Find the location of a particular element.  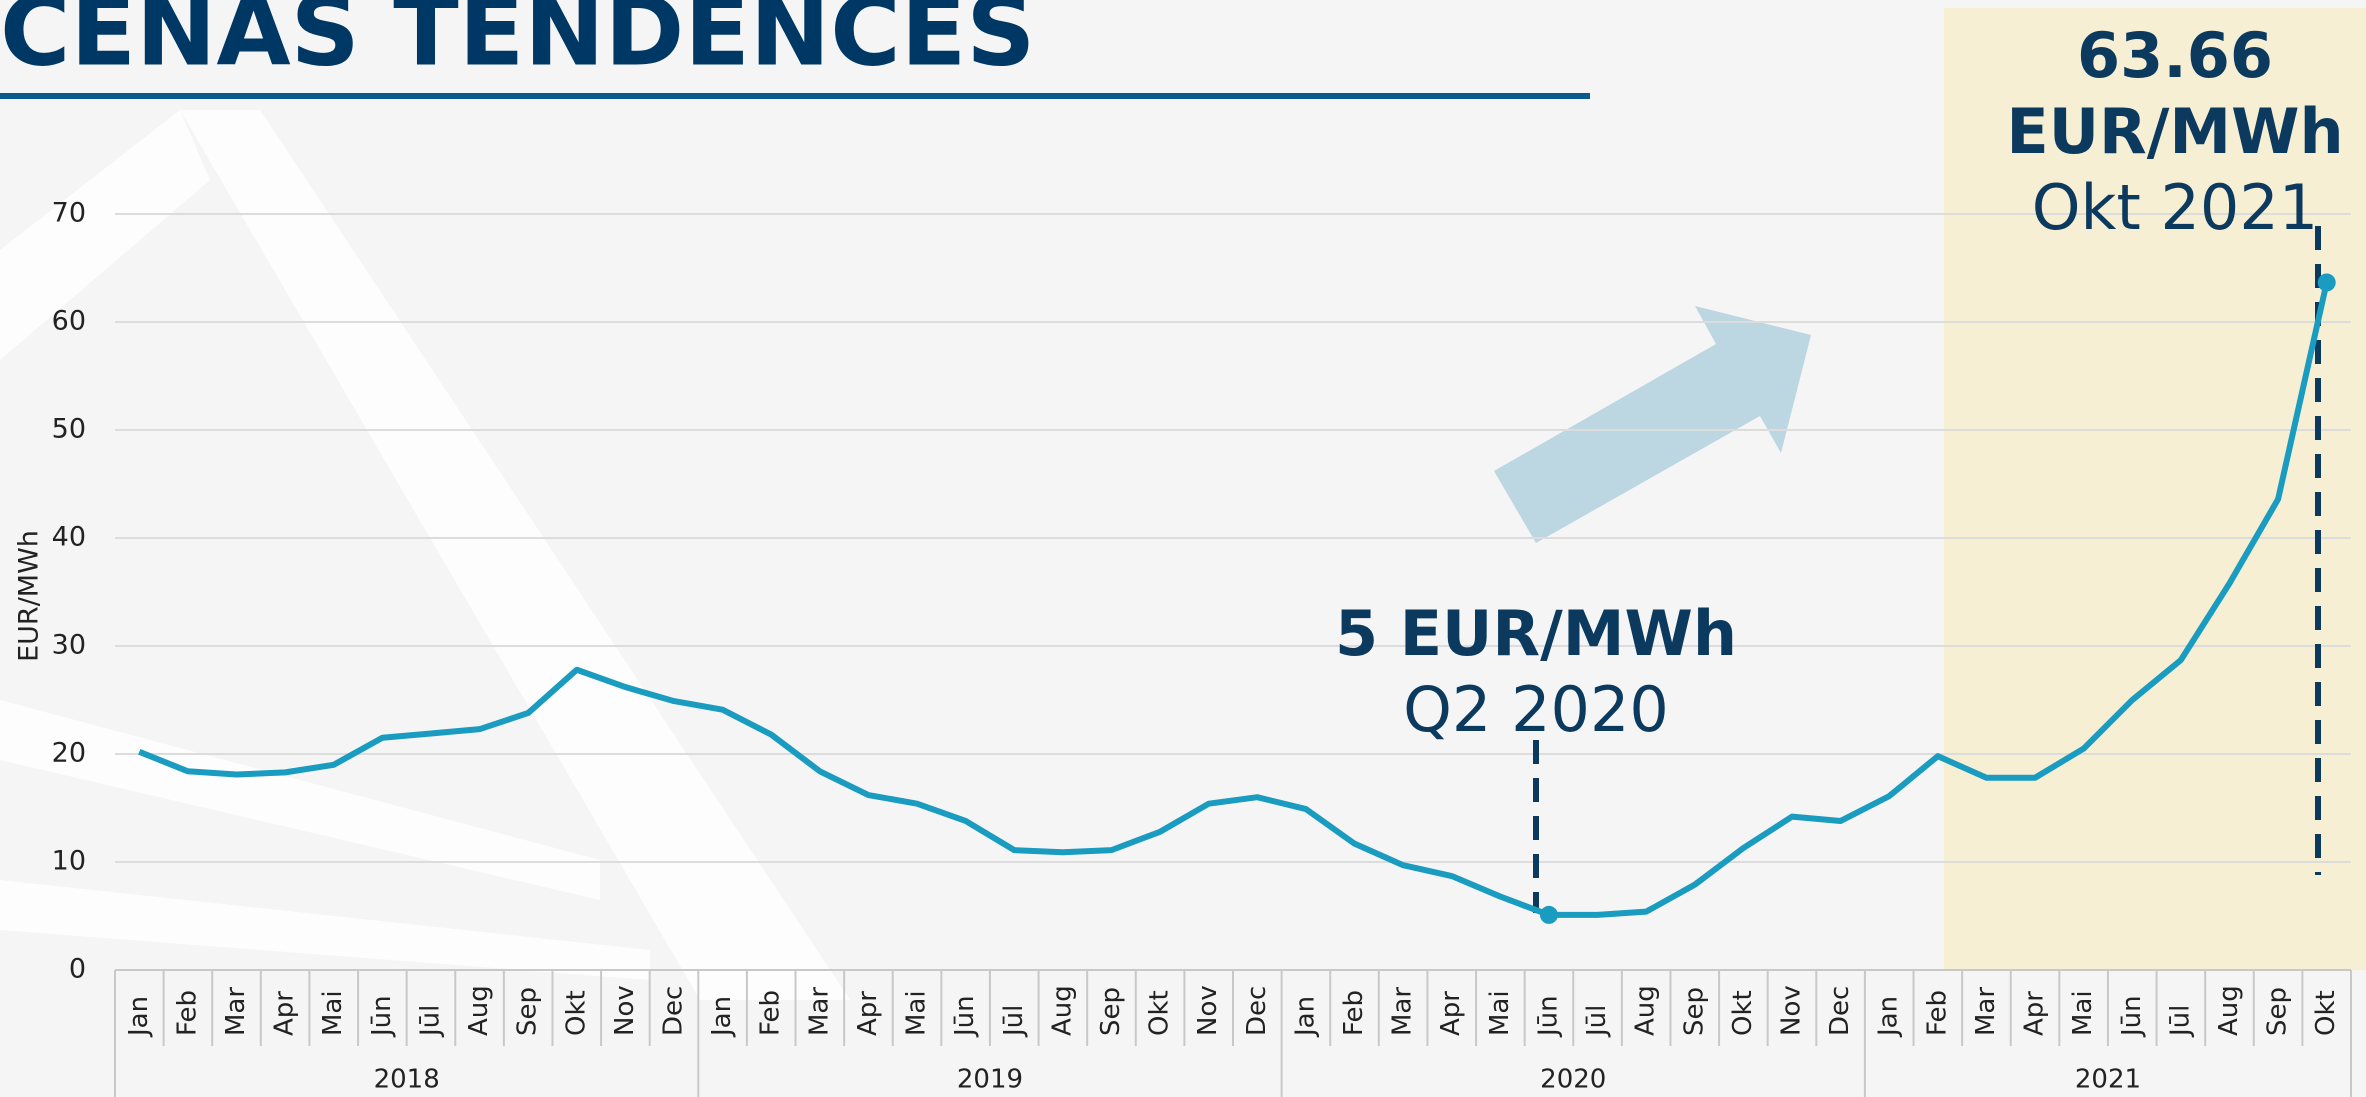

trend-arrow is located at coordinates (1652, 424).